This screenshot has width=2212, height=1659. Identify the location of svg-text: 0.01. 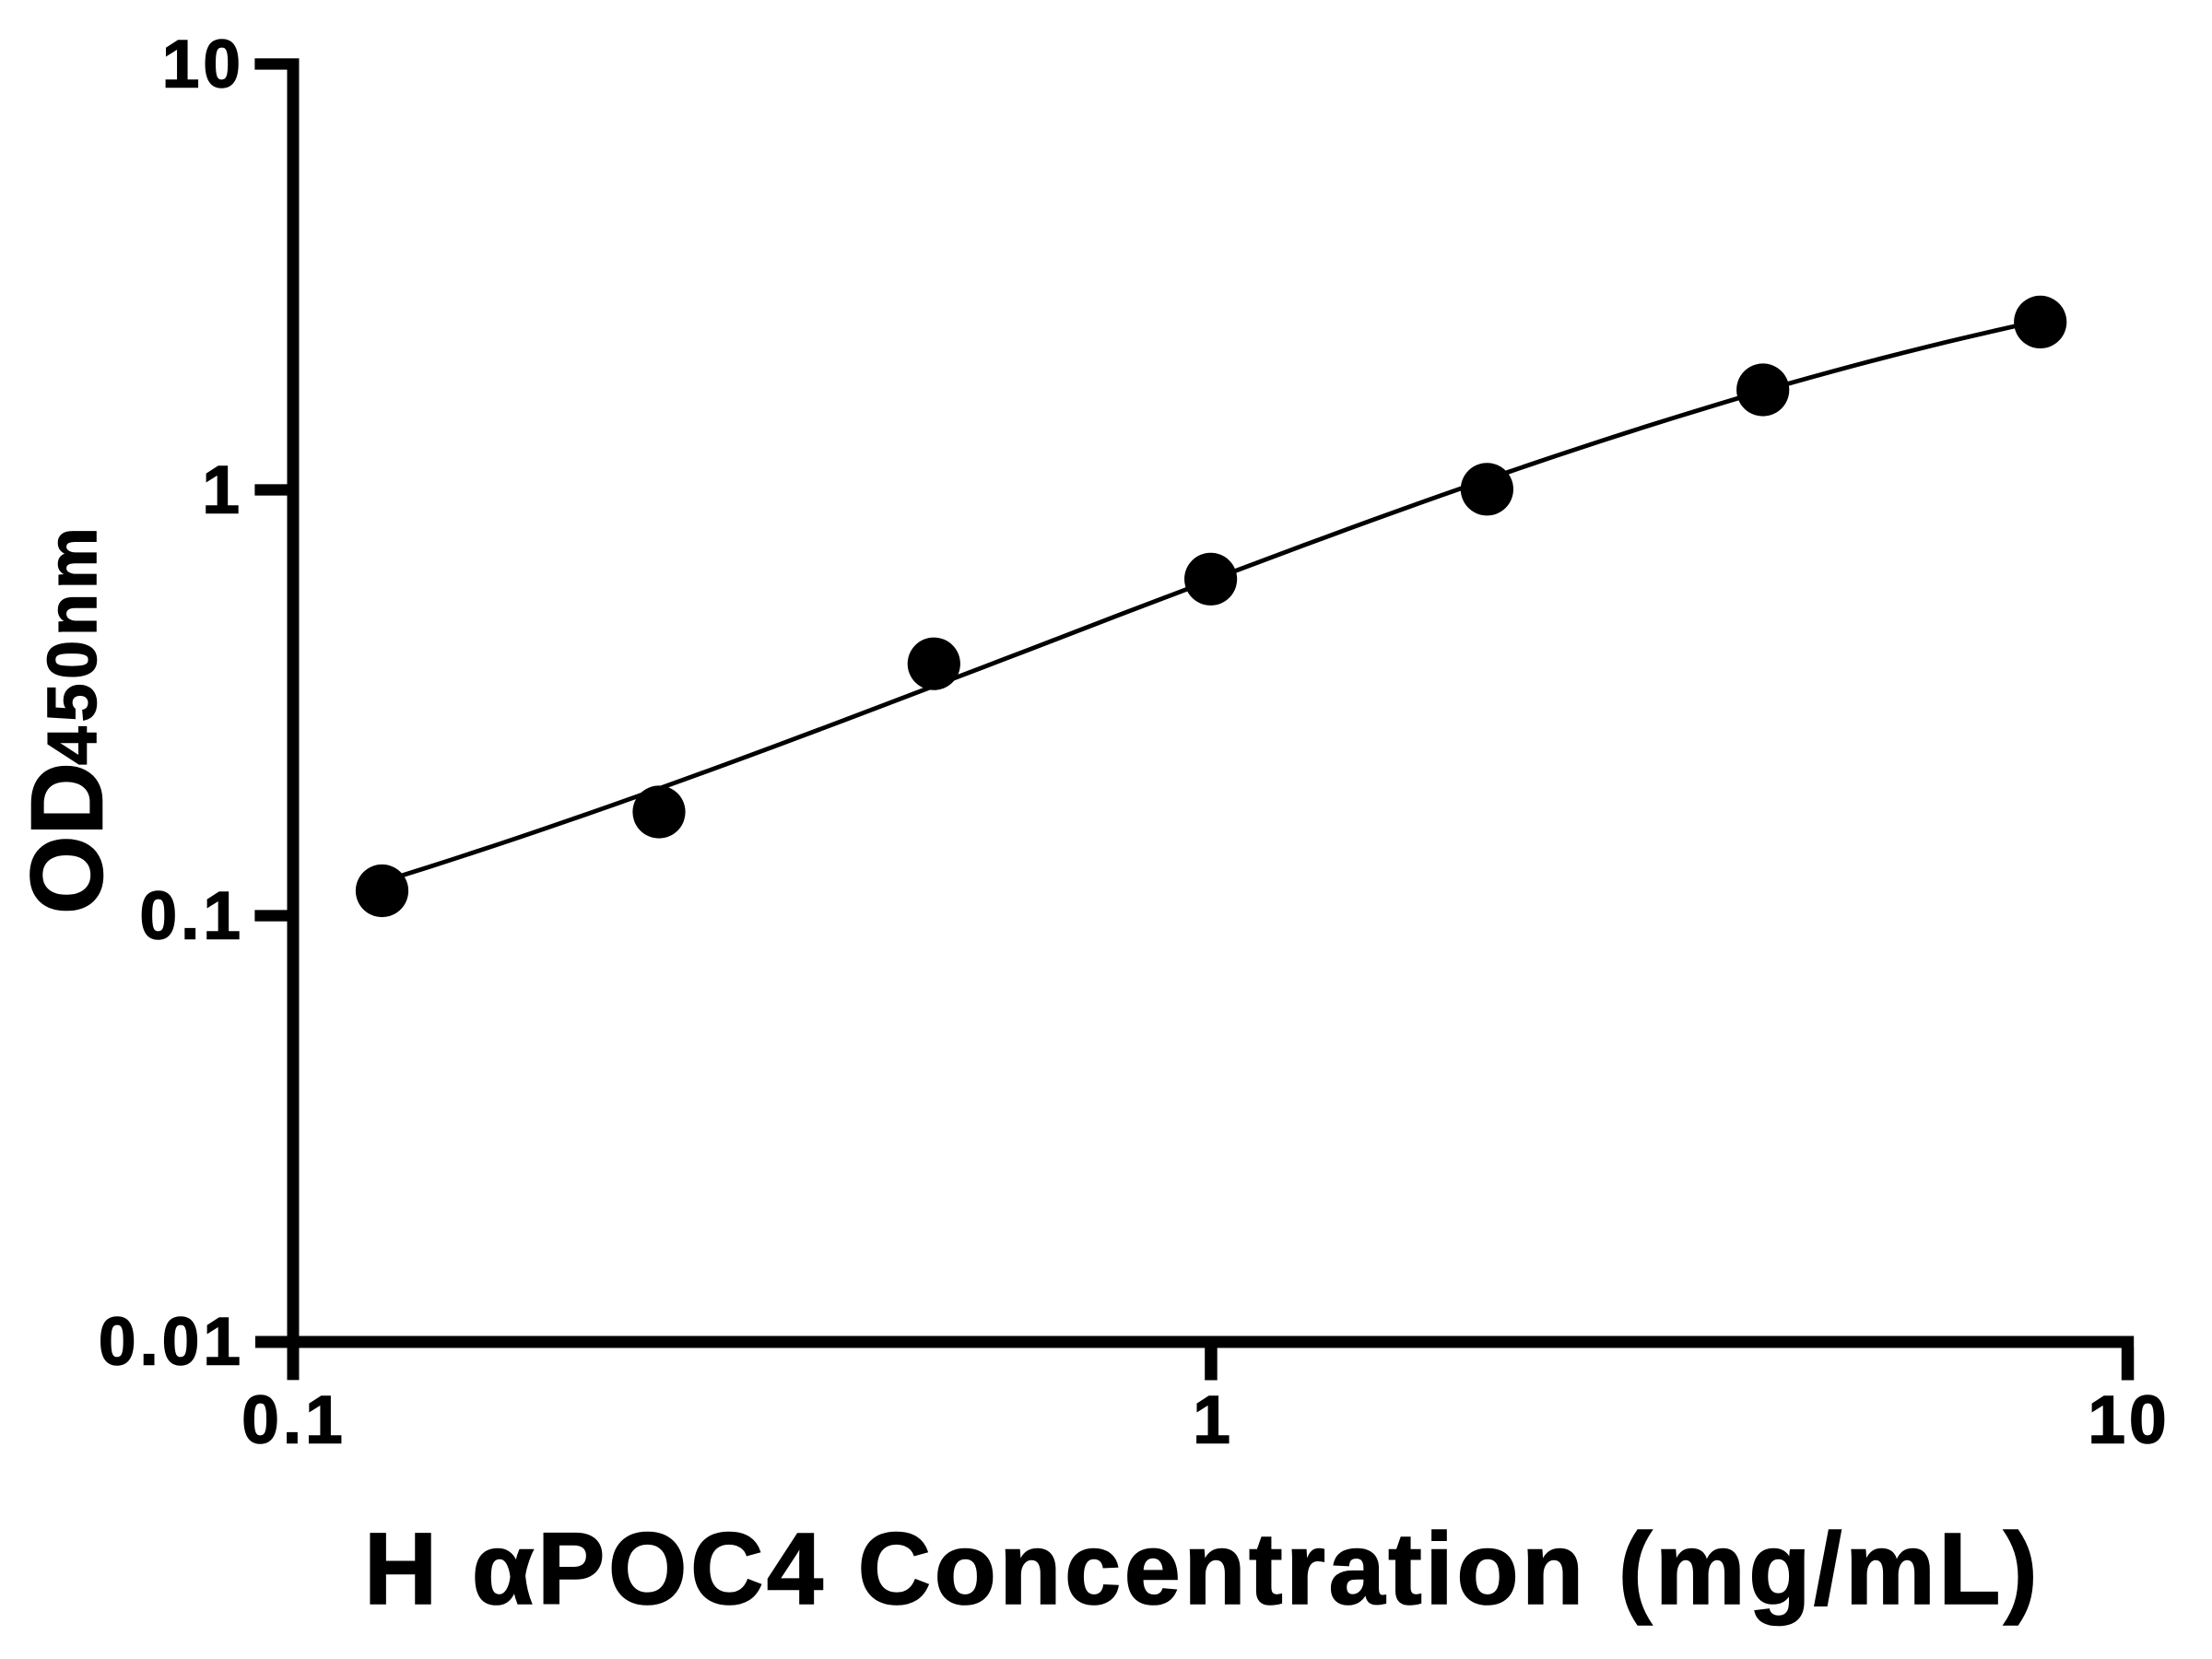
(171, 1342).